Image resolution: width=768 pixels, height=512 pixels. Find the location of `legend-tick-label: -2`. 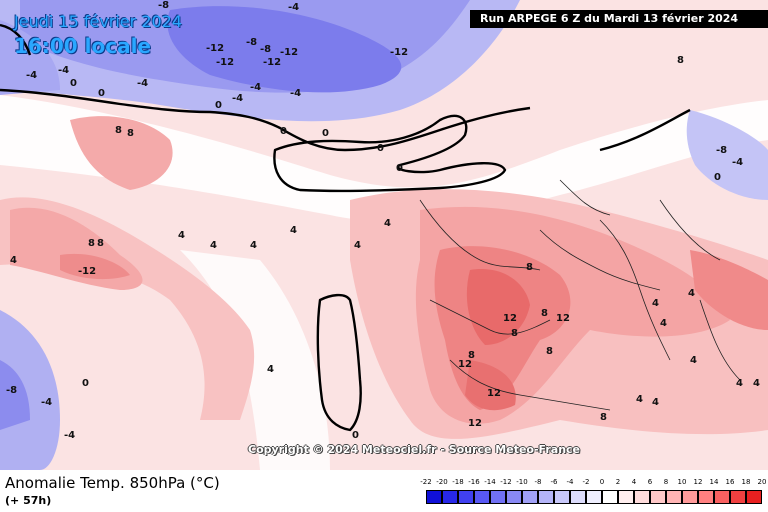

legend-tick-label: -2 is located at coordinates (586, 482).